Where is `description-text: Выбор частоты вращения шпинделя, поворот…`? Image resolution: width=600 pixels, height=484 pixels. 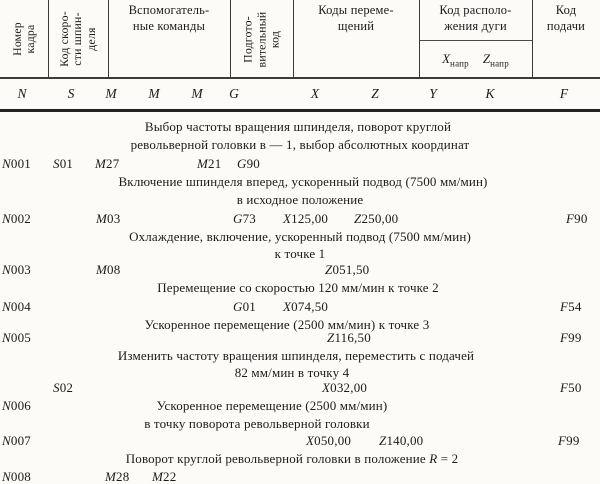 description-text: Выбор частоты вращения шпинделя, поворот… is located at coordinates (298, 126).